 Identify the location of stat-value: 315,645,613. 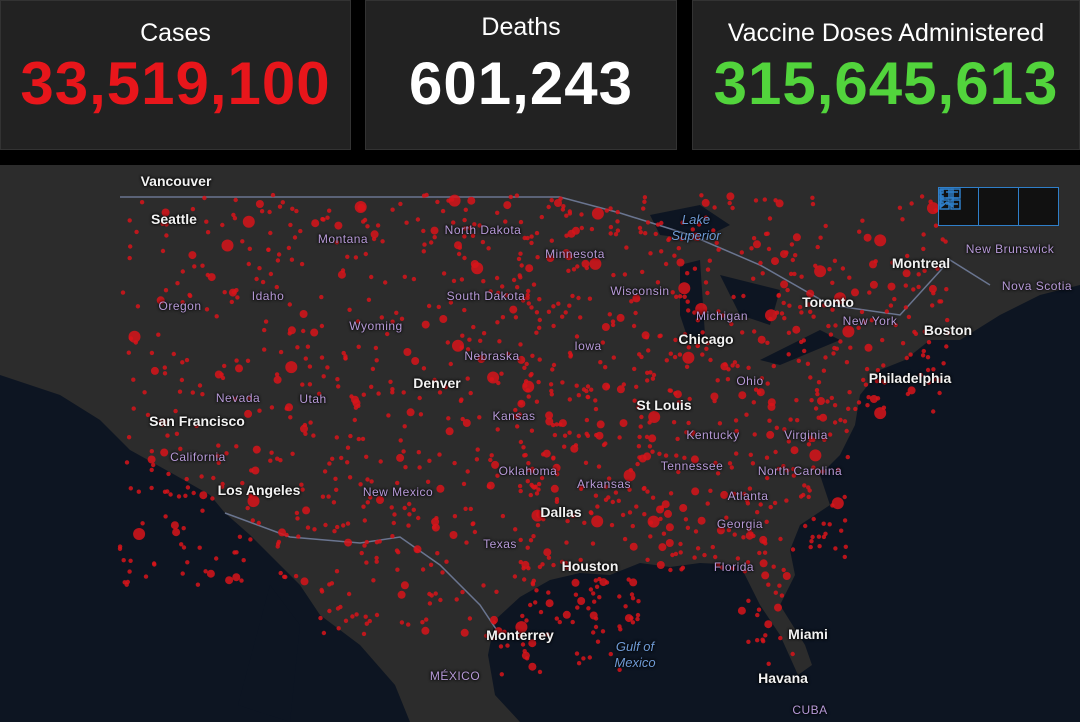
(886, 83).